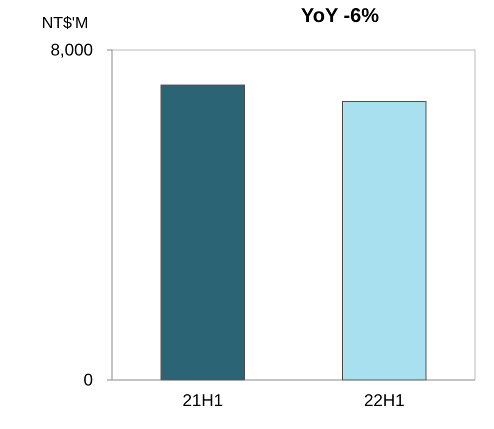 The image size is (494, 429). Describe the element at coordinates (384, 400) in the screenshot. I see `x-tick-label: 22H1` at that location.